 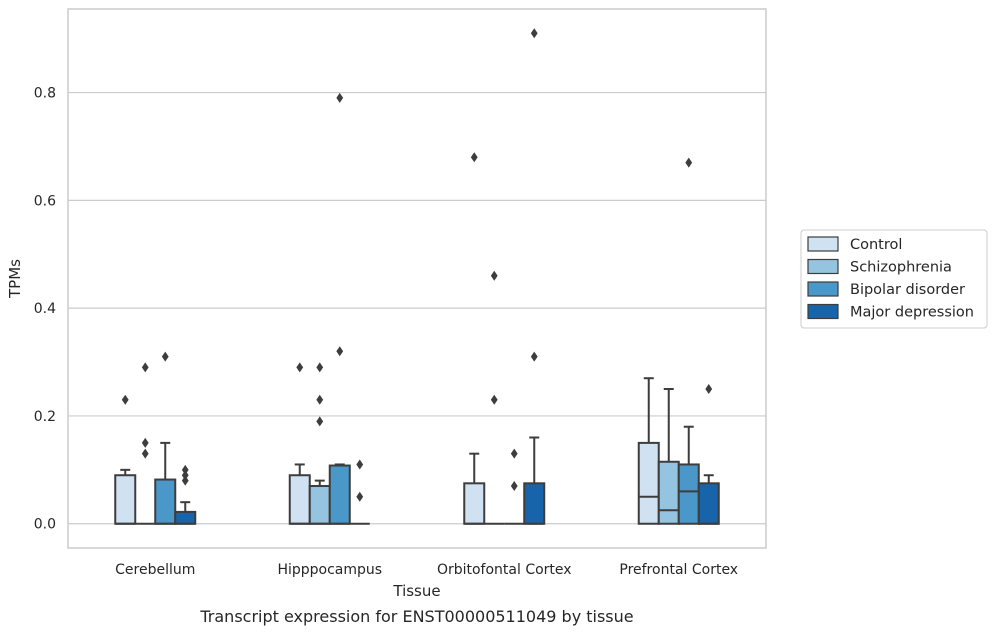 I want to click on y-tick-labels: 0.0 0.2 0.4 0.6 0.8, so click(x=45, y=309).